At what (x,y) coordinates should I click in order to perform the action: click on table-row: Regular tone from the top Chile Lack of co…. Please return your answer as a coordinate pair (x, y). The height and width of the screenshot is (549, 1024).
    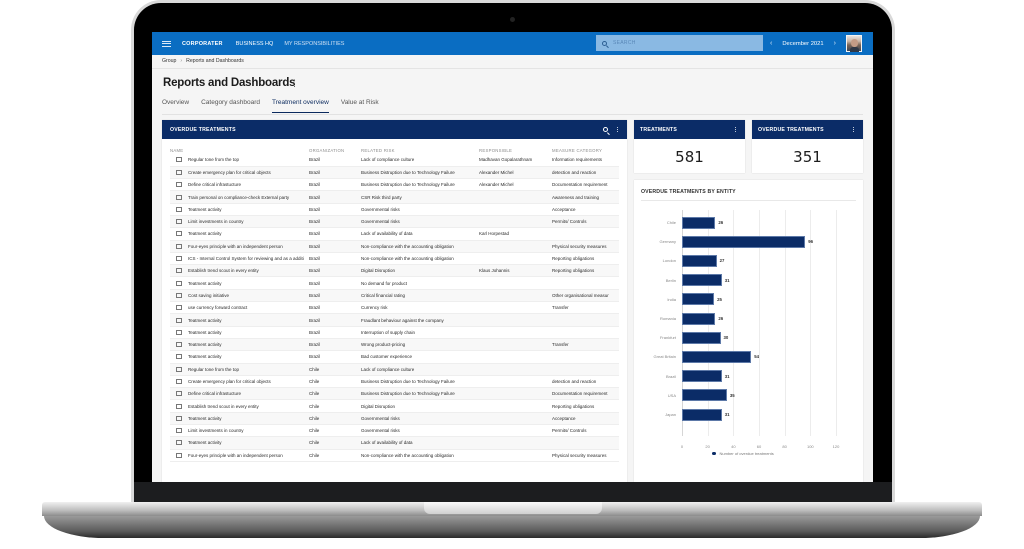
    Looking at the image, I should click on (394, 369).